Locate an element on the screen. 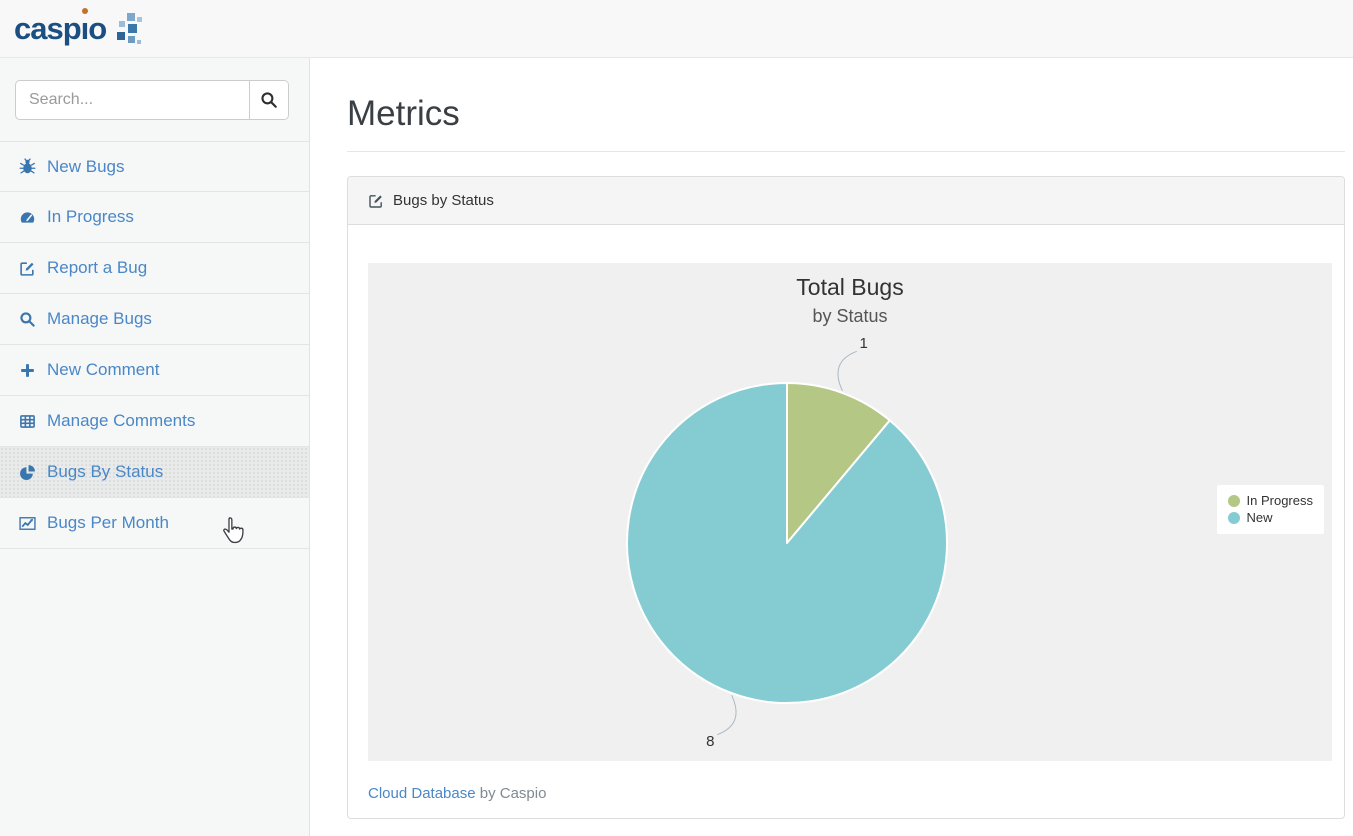 The height and width of the screenshot is (836, 1353). sidebar-item-manage-bugs: Manage Bugs is located at coordinates (154, 319).